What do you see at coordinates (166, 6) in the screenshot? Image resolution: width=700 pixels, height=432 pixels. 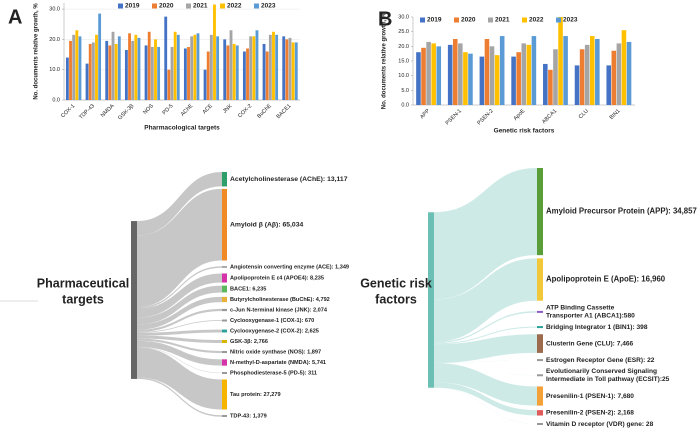 I see `legend-label: 2020` at bounding box center [166, 6].